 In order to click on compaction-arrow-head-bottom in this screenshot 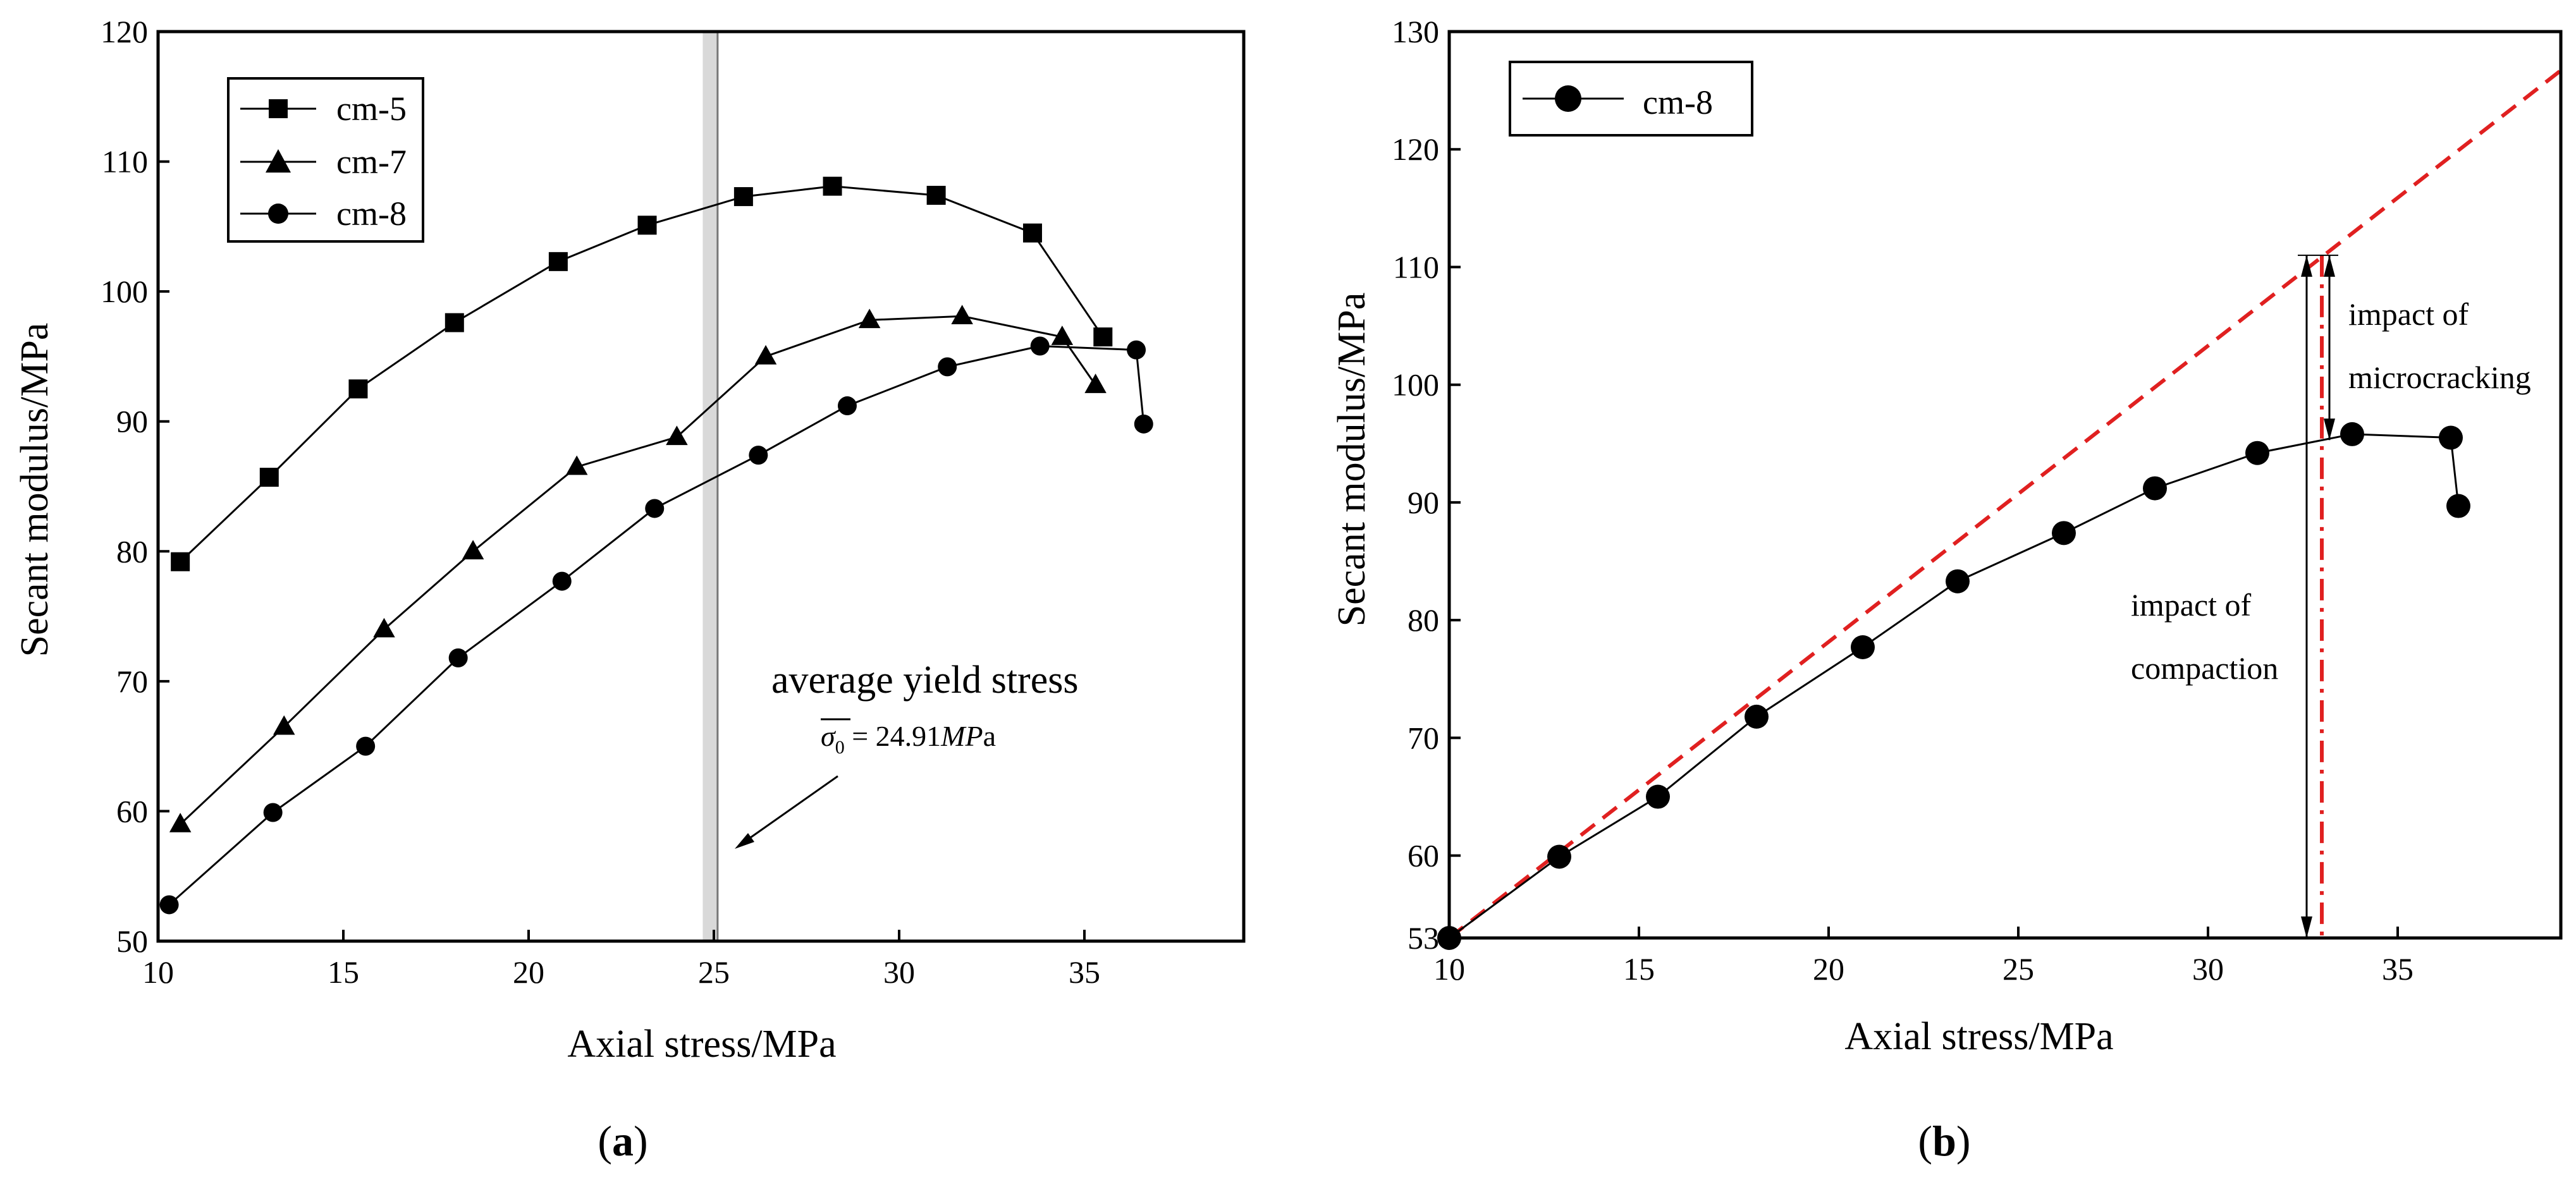, I will do `click(2306, 927)`.